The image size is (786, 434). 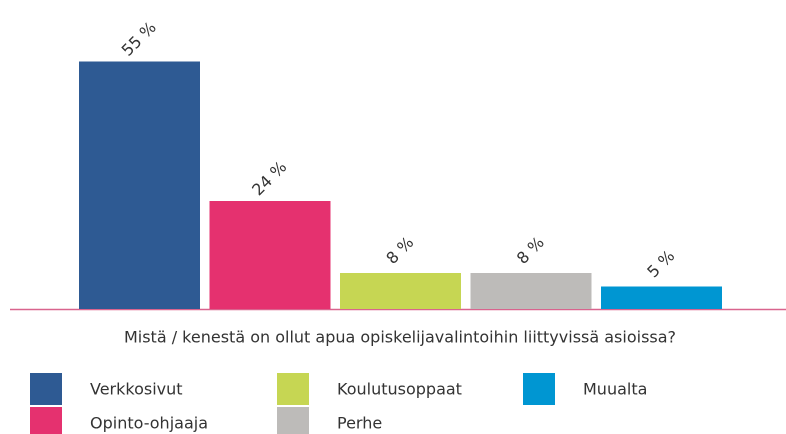 I want to click on legend-label: Opinto-ohjaaja, so click(x=149, y=423).